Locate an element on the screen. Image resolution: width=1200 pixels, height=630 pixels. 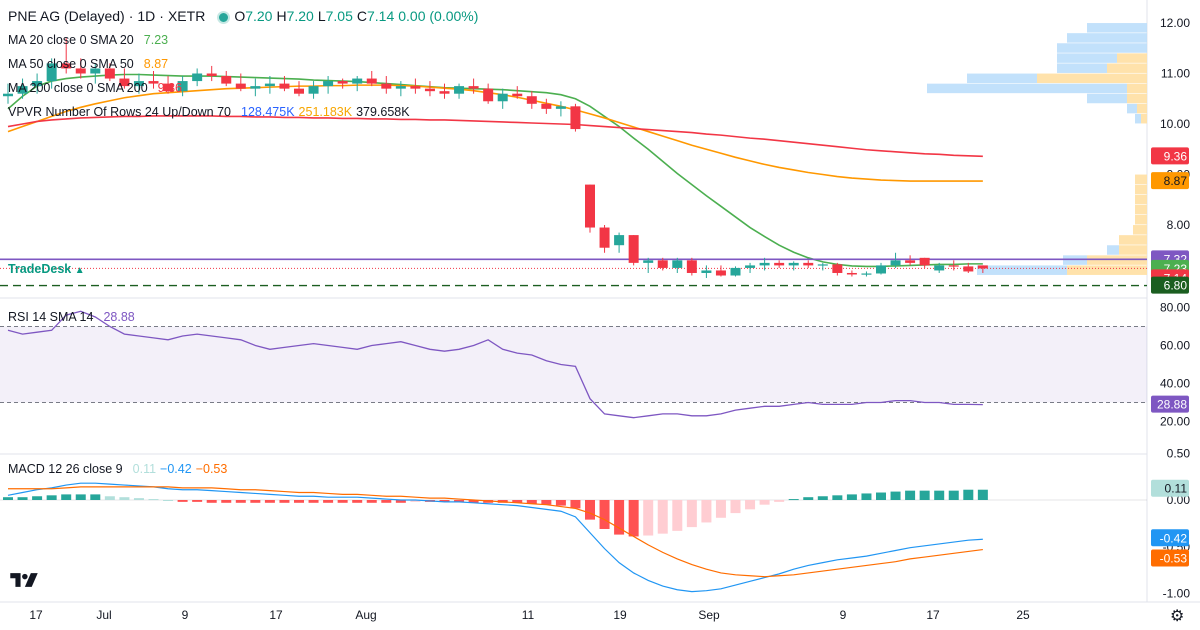
time-tick-label: 25 is located at coordinates (1023, 615).